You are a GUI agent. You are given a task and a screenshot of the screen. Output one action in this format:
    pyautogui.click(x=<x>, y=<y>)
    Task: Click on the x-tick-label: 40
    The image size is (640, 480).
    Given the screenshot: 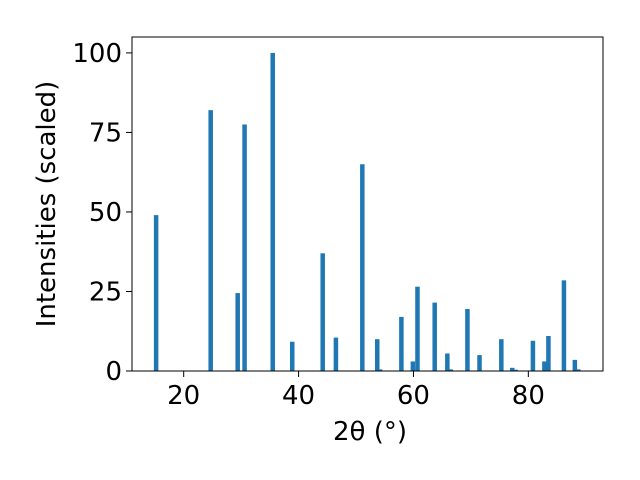 What is the action you would take?
    pyautogui.click(x=298, y=396)
    